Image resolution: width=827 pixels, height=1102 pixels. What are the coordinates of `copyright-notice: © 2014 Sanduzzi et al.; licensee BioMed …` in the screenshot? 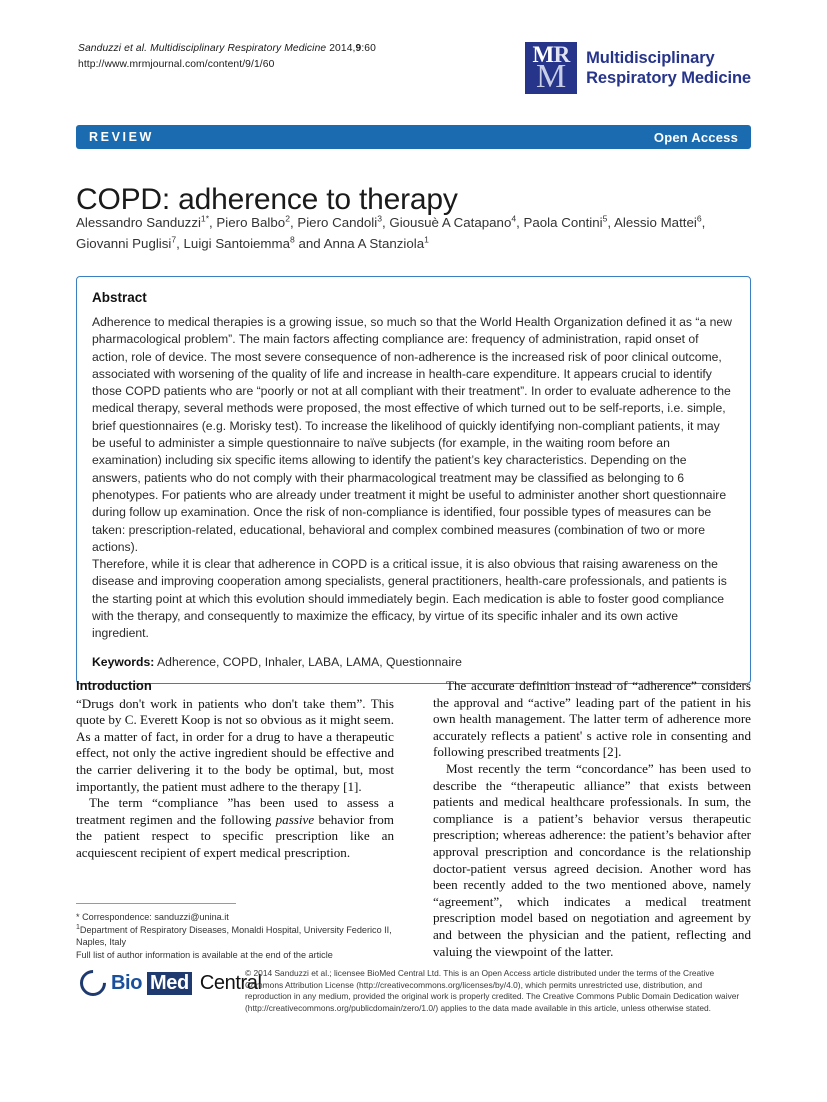 It's located at (492, 990).